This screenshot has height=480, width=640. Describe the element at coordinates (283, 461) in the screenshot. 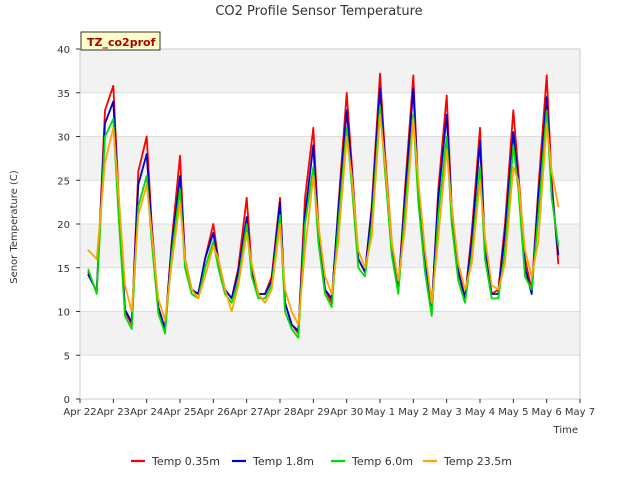

I see `legend-label-1: Temp 1.8m` at that location.